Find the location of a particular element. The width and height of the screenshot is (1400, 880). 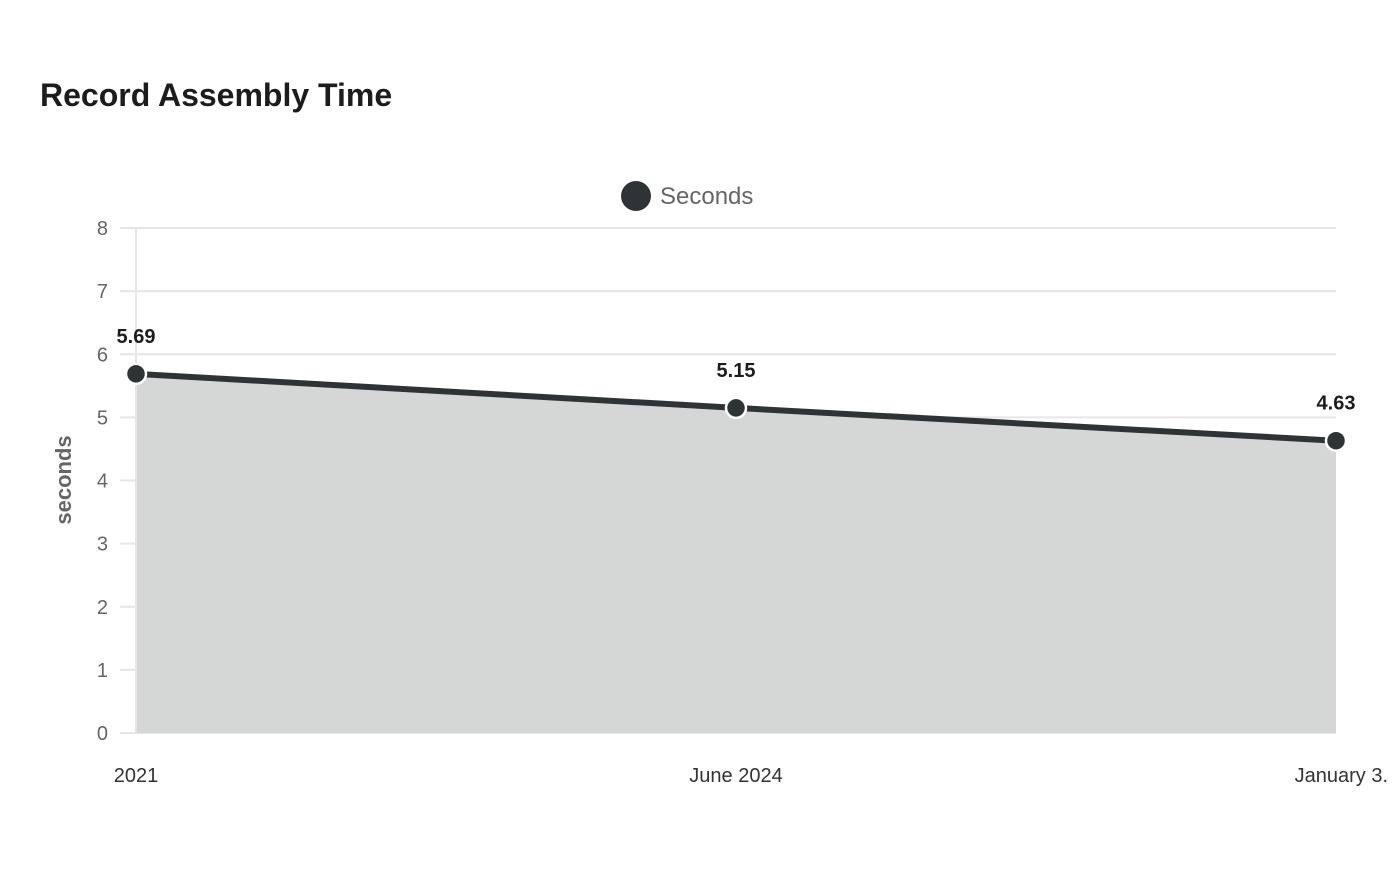

y-axis-label: seconds is located at coordinates (63, 479).